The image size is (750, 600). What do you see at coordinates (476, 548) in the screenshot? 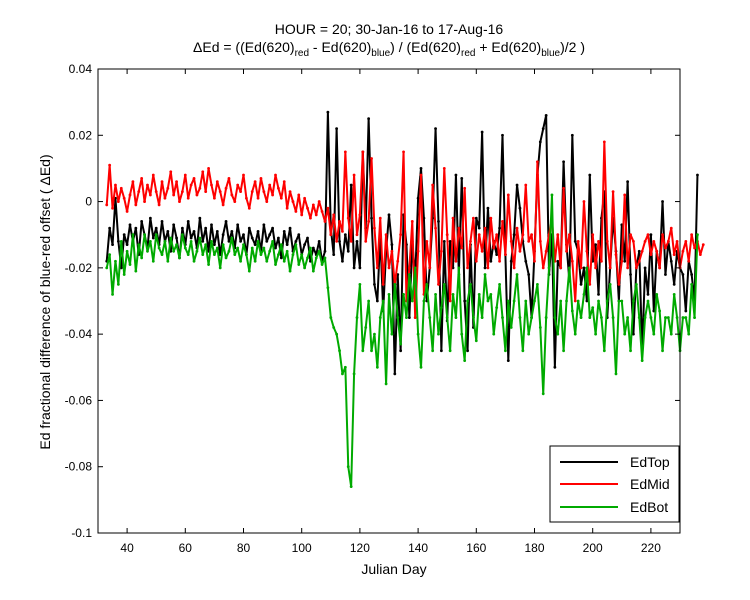
I see `x-tick-label: 160` at bounding box center [476, 548].